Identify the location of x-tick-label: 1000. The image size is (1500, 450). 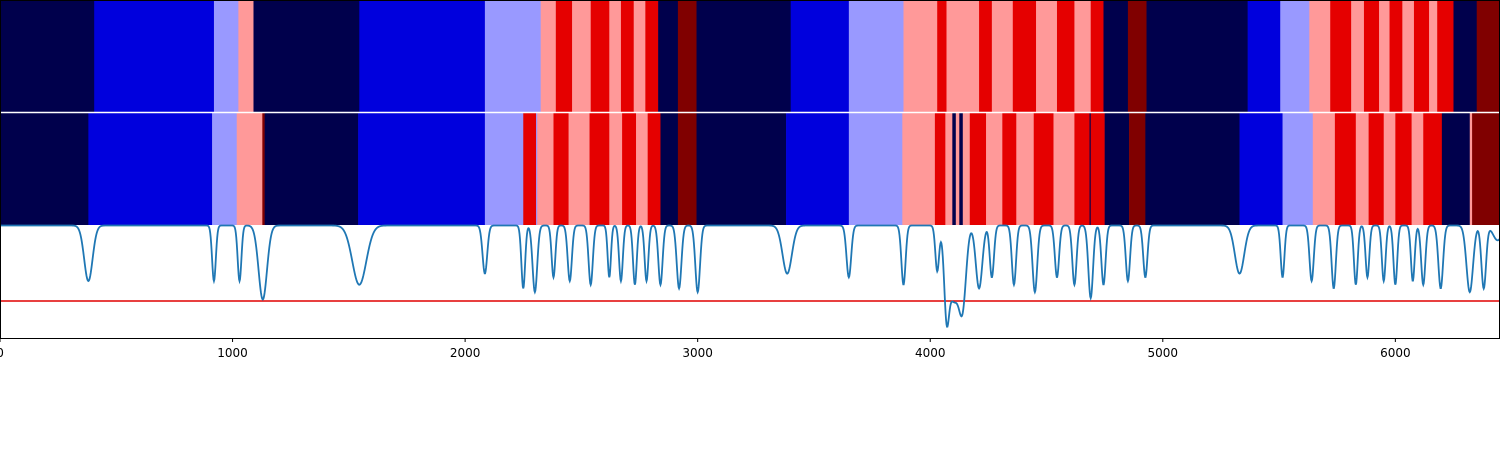
(232, 353).